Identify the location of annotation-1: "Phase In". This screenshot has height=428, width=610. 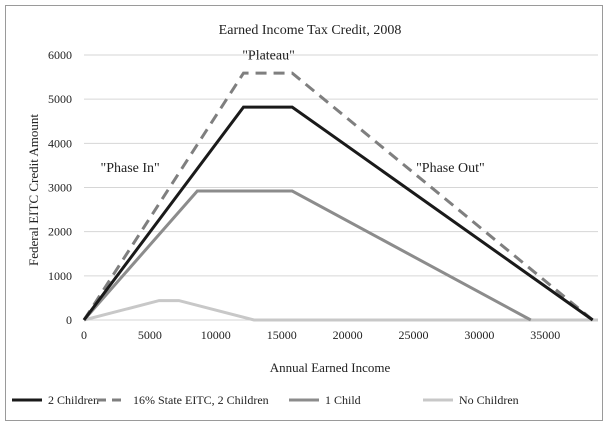
(129, 168).